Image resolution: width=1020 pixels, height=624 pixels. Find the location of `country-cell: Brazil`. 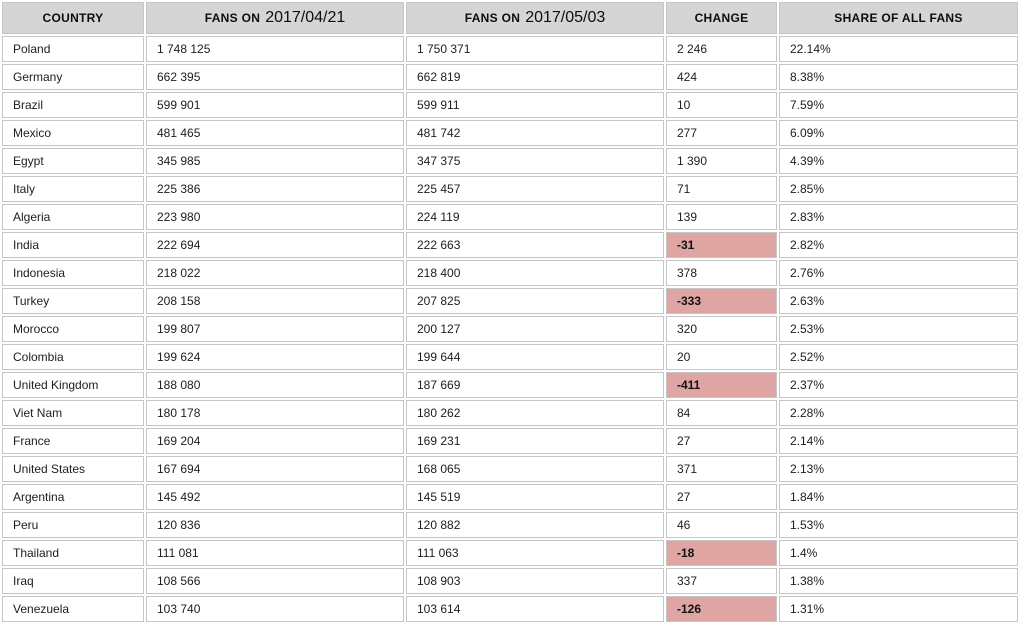

country-cell: Brazil is located at coordinates (73, 105).